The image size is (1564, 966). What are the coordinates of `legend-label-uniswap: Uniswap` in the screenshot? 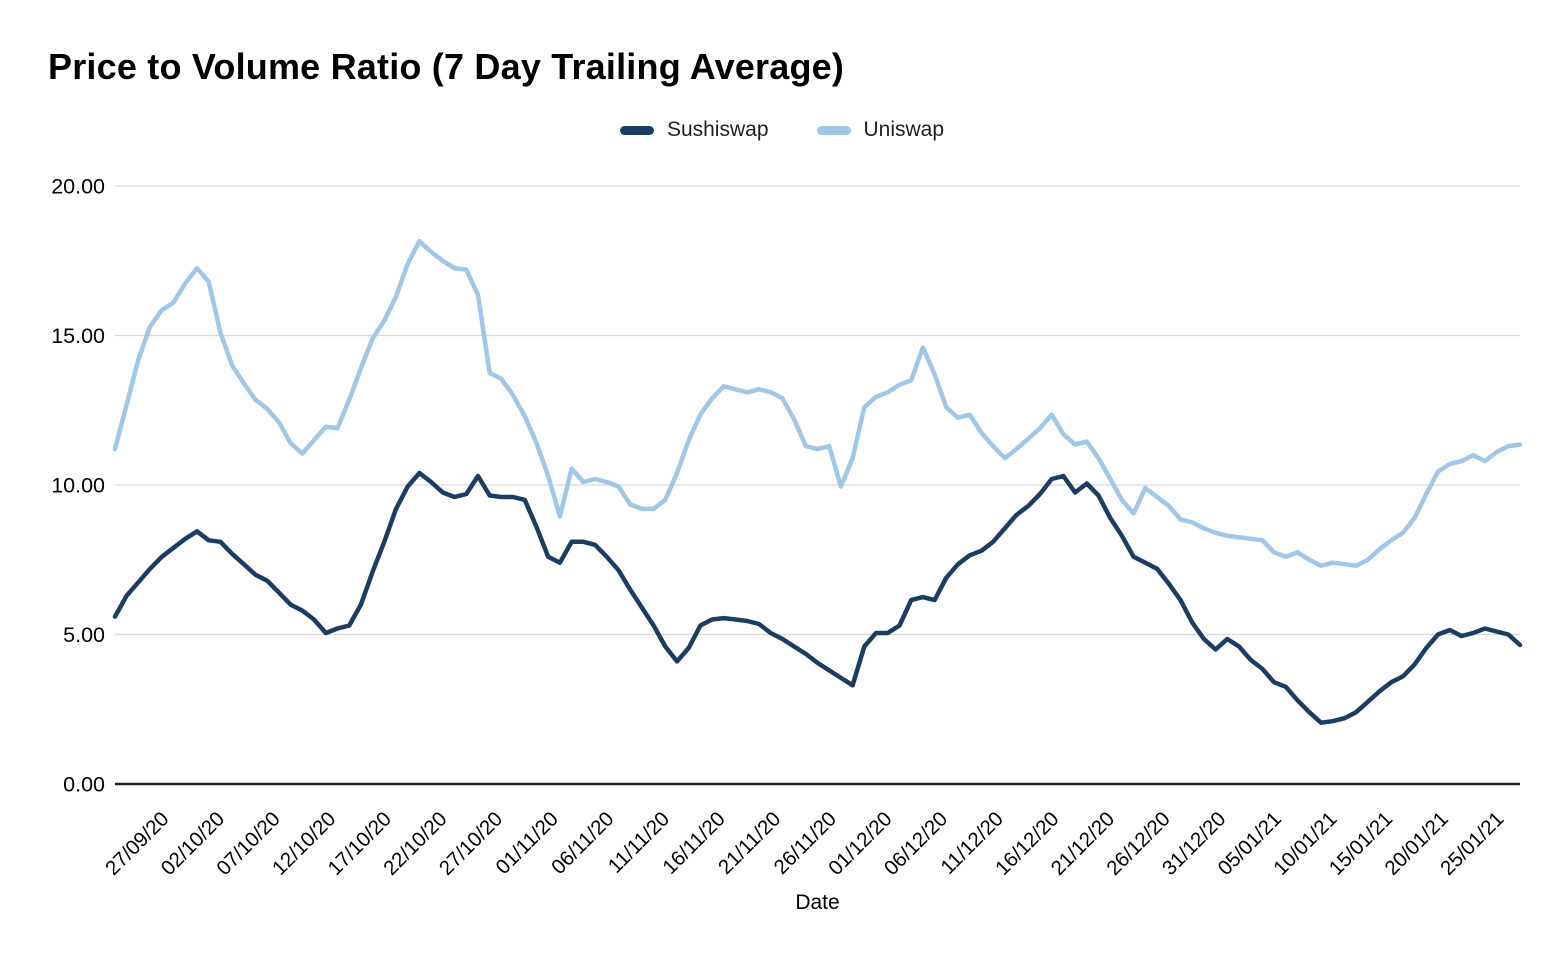 It's located at (904, 129).